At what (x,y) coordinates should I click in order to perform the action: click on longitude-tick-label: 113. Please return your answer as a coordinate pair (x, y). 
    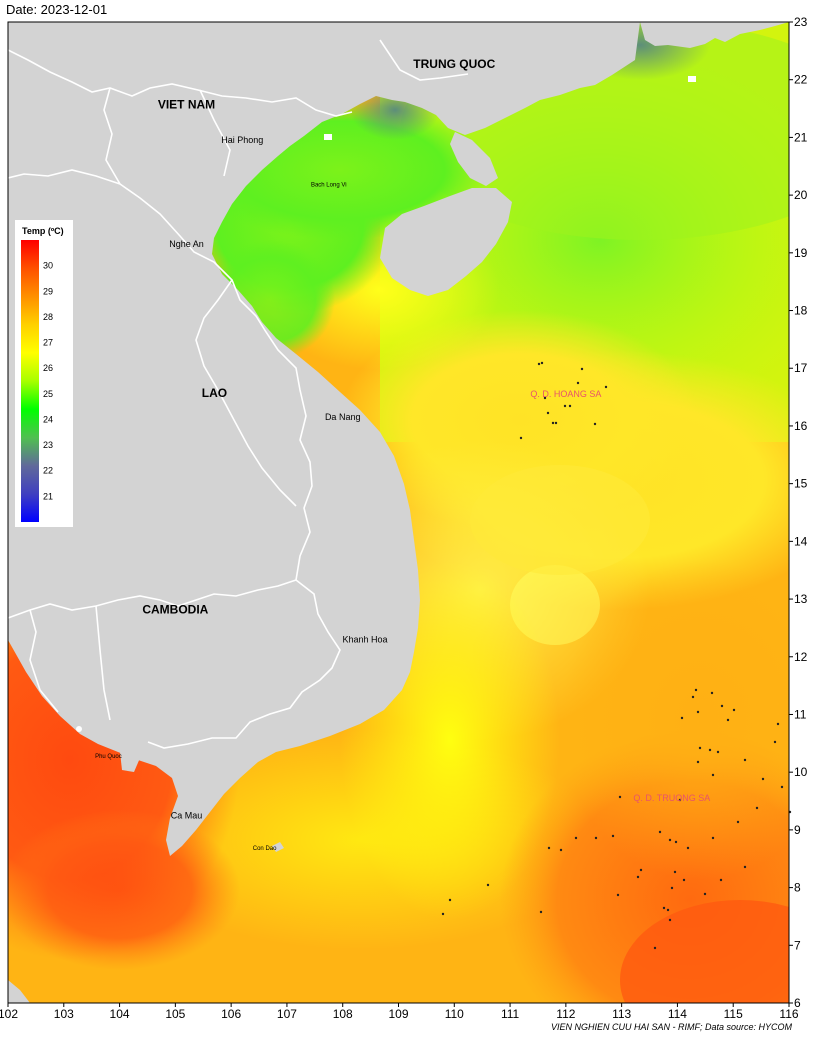
    Looking at the image, I should click on (621, 1014).